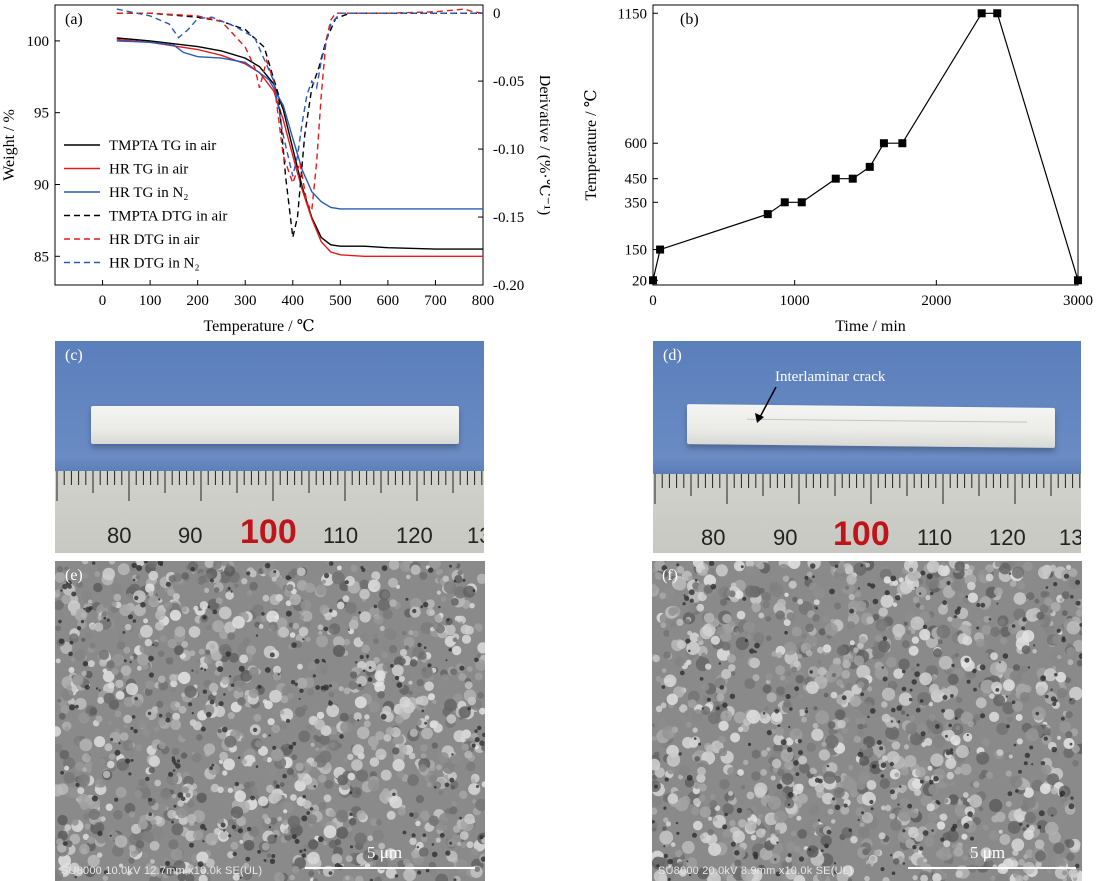 The image size is (1100, 881). Describe the element at coordinates (1078, 301) in the screenshot. I see `x-tick-label: 3000` at that location.